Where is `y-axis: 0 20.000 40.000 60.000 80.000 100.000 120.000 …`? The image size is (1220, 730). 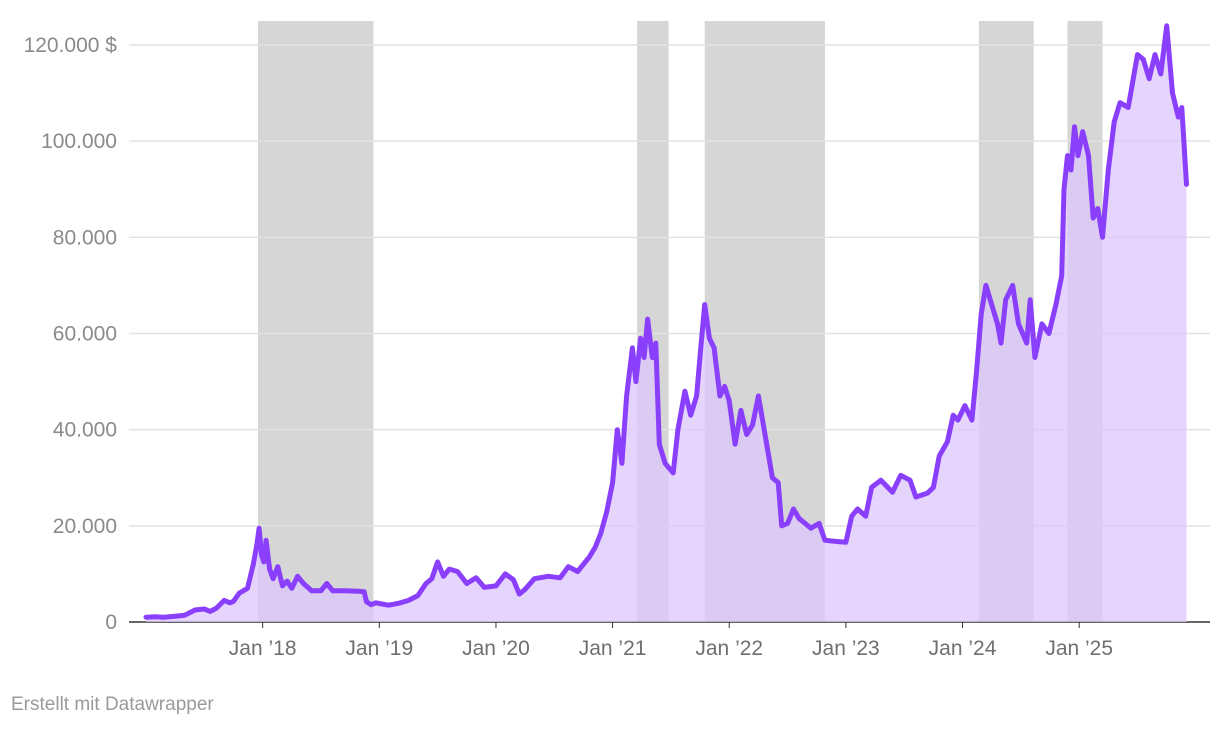
y-axis: 0 20.000 40.000 60.000 80.000 100.000 120.000 … is located at coordinates (71, 334).